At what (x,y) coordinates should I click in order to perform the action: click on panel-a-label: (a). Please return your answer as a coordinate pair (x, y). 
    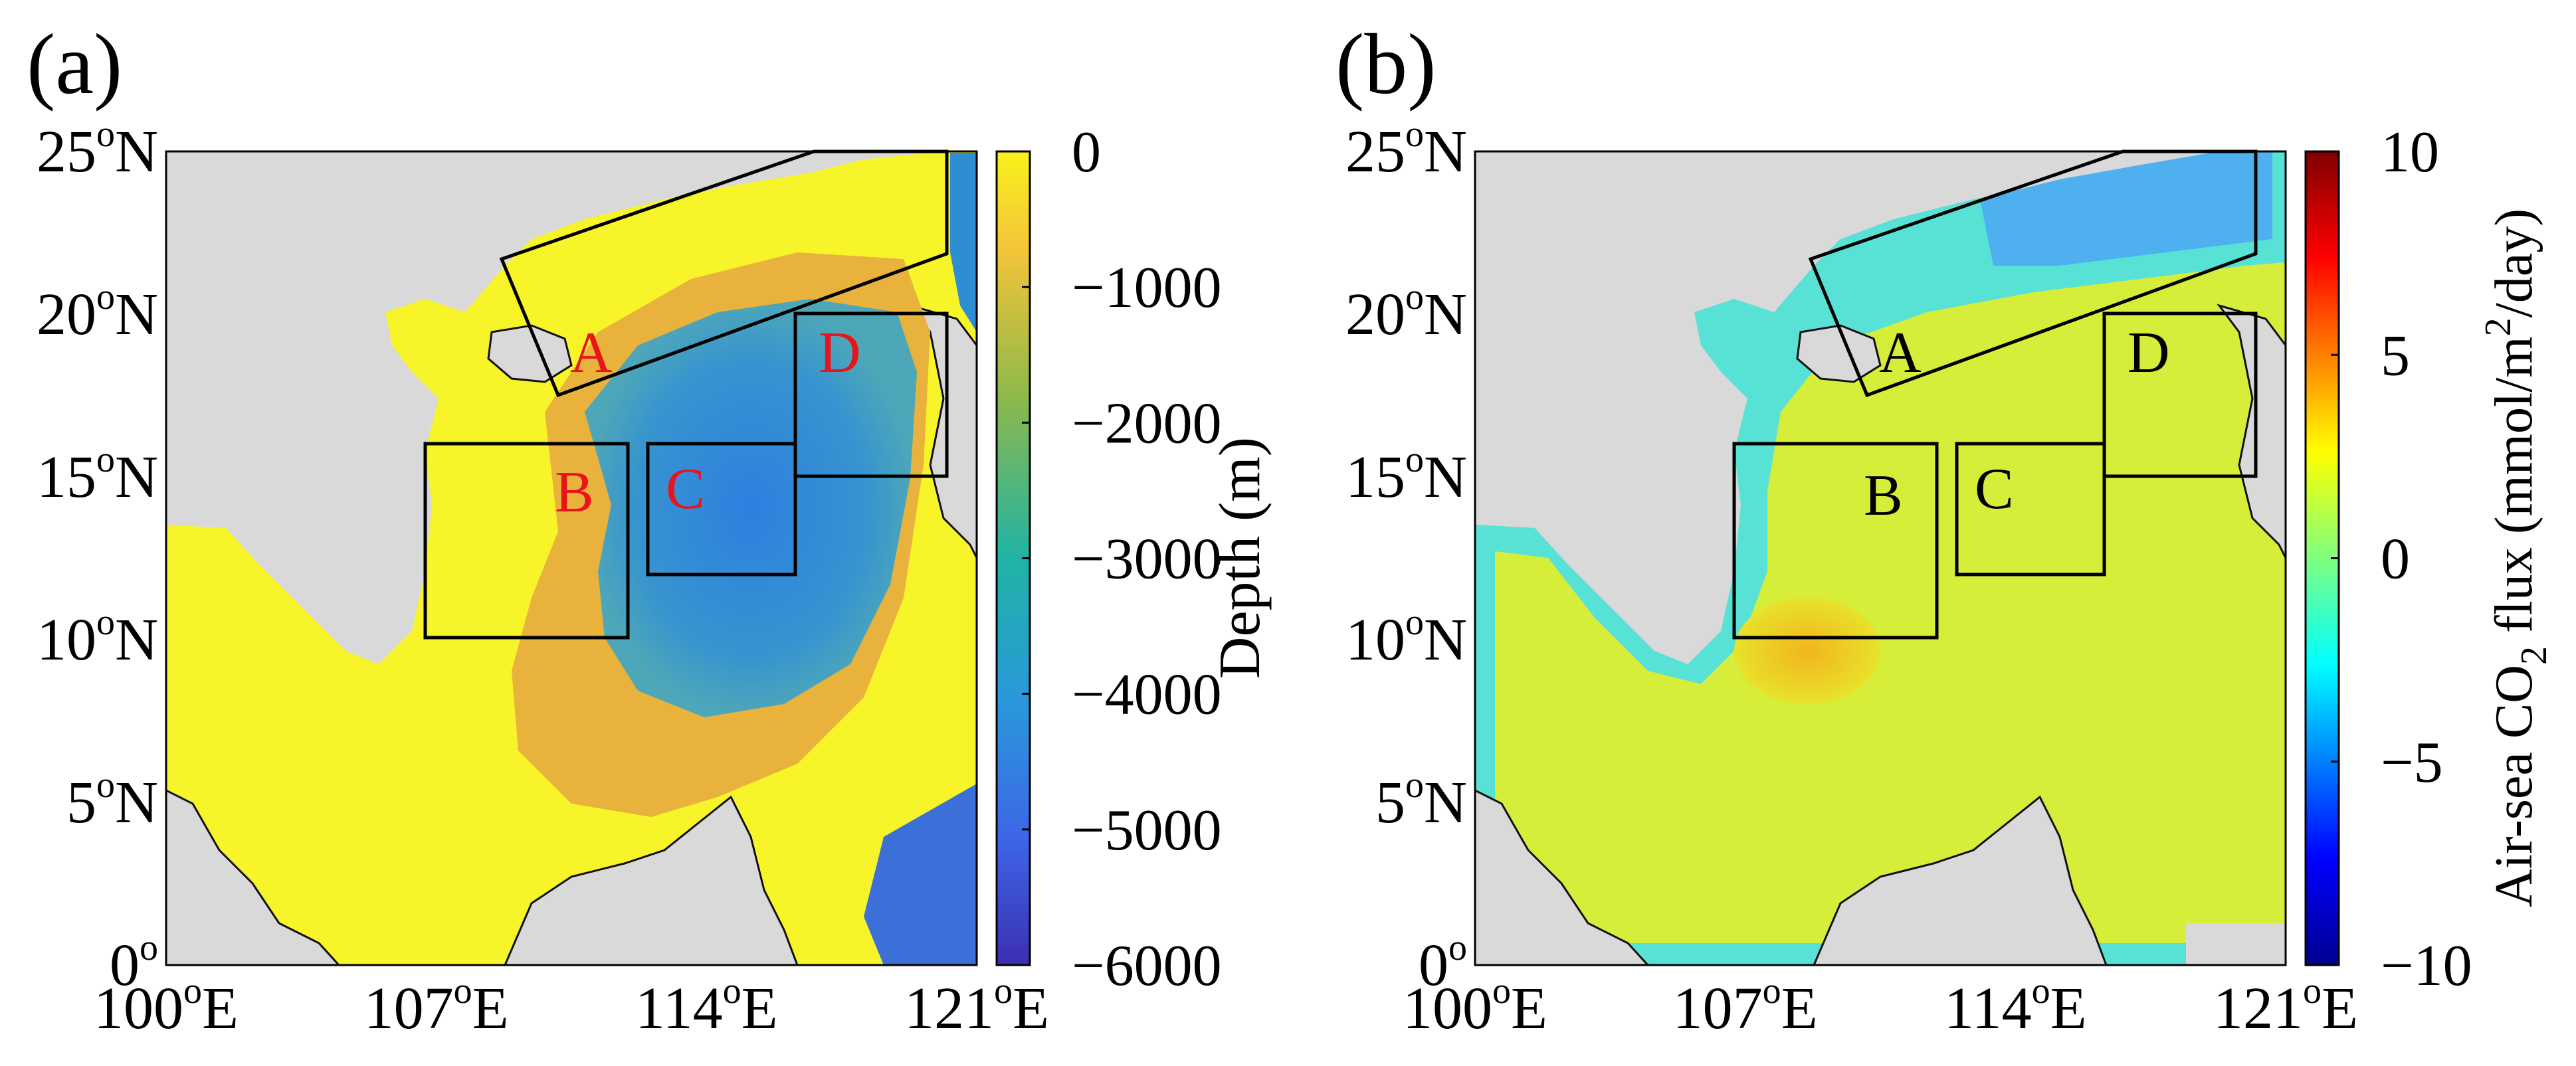
    Looking at the image, I should click on (74, 64).